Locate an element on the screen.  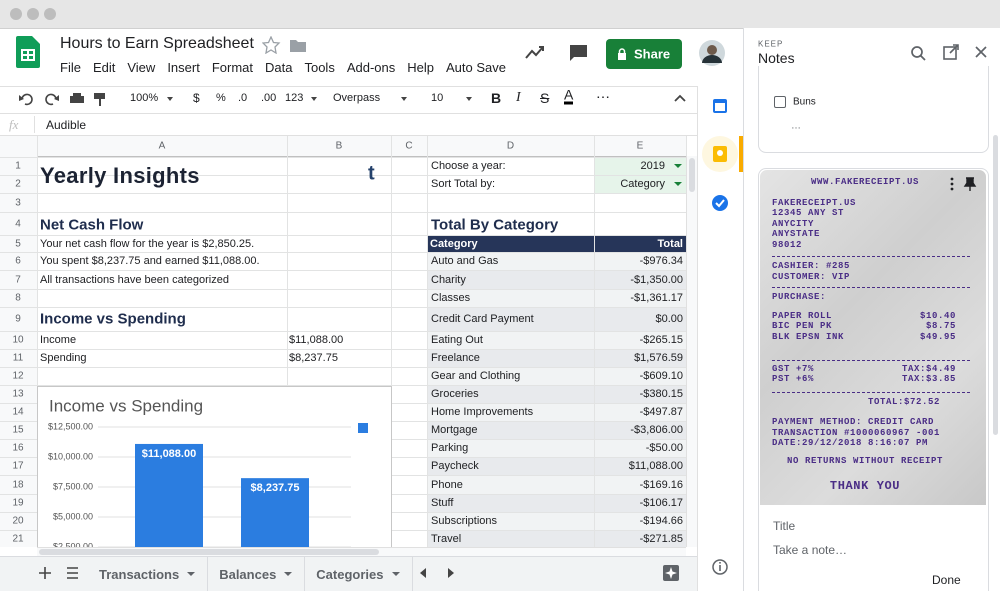
bar-value-label: $11,088.00 is located at coordinates (169, 454).